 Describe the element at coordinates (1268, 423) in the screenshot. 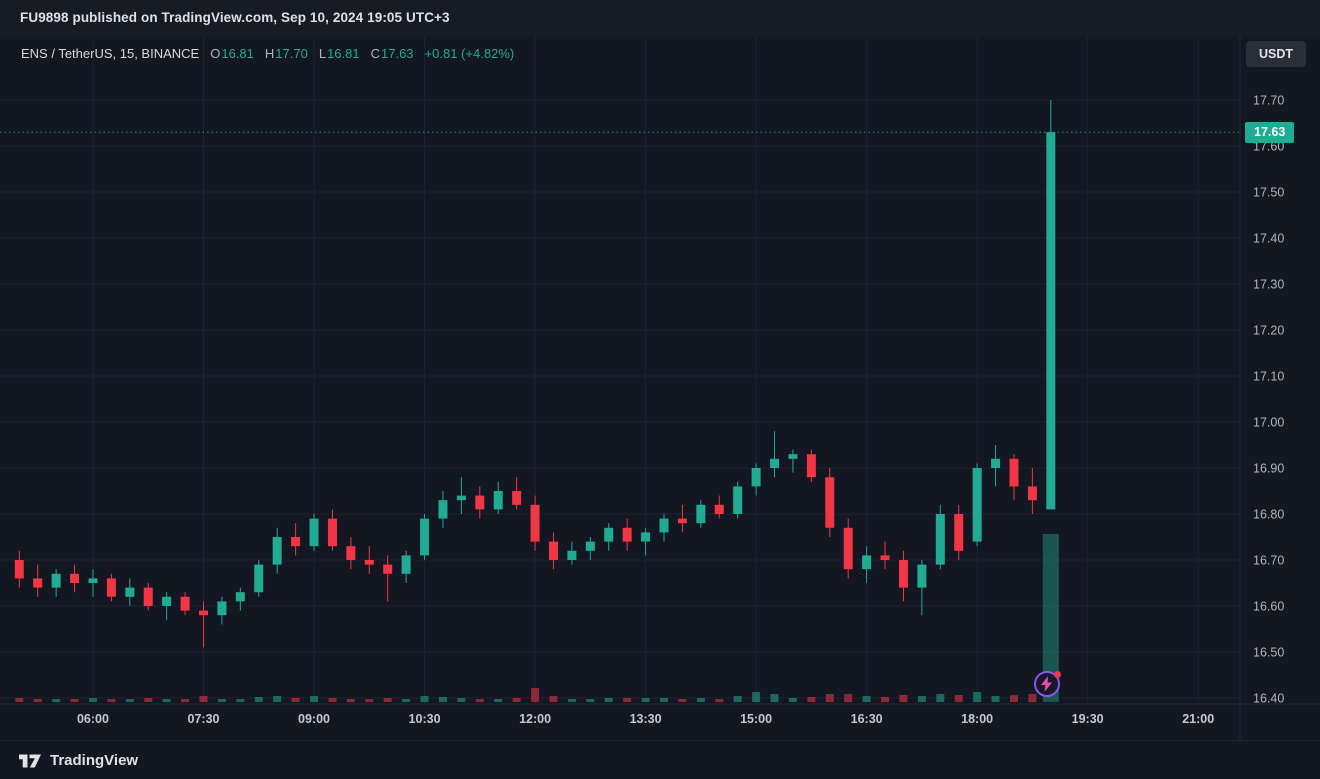

I see `svg-text: 17.00` at that location.